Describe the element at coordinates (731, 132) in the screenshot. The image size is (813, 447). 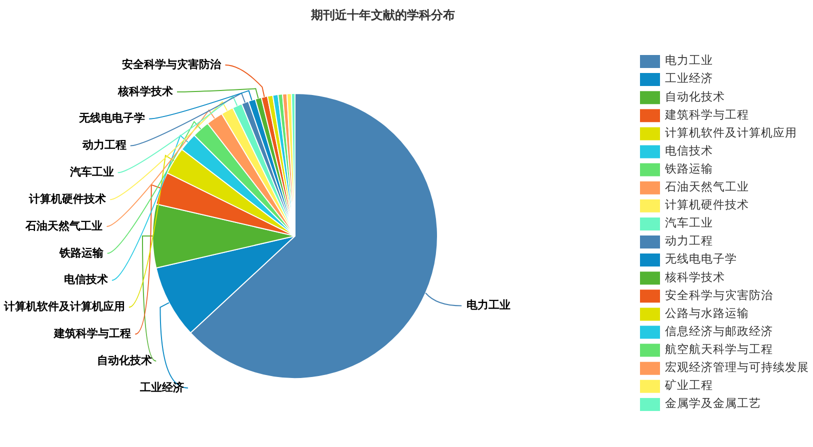
I see `legend-label: 计算机软件及计算机应用` at that location.